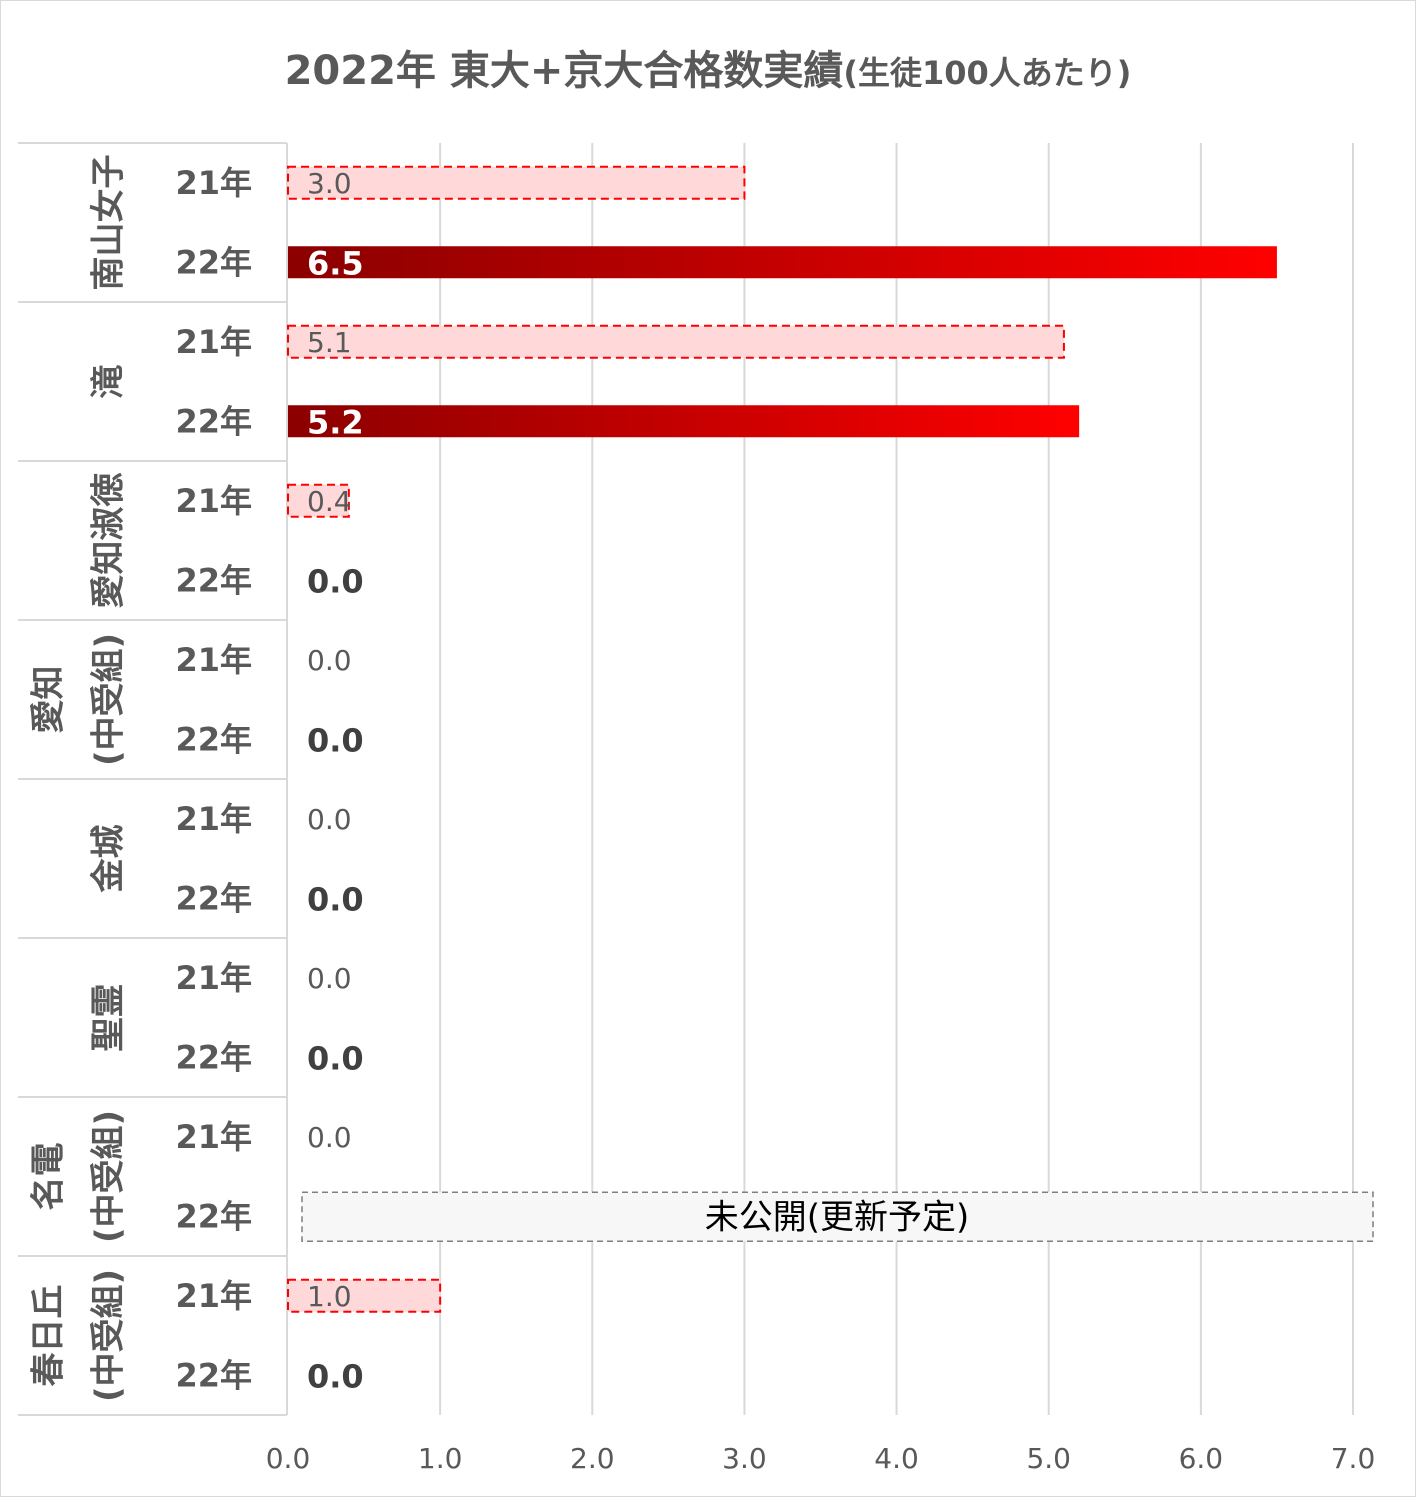 The image size is (1416, 1497). Describe the element at coordinates (821, 1458) in the screenshot. I see `x-axis-ticks: 0.0 1.0 2.0 3.0 4.0 5.0 6.0 7.0` at that location.